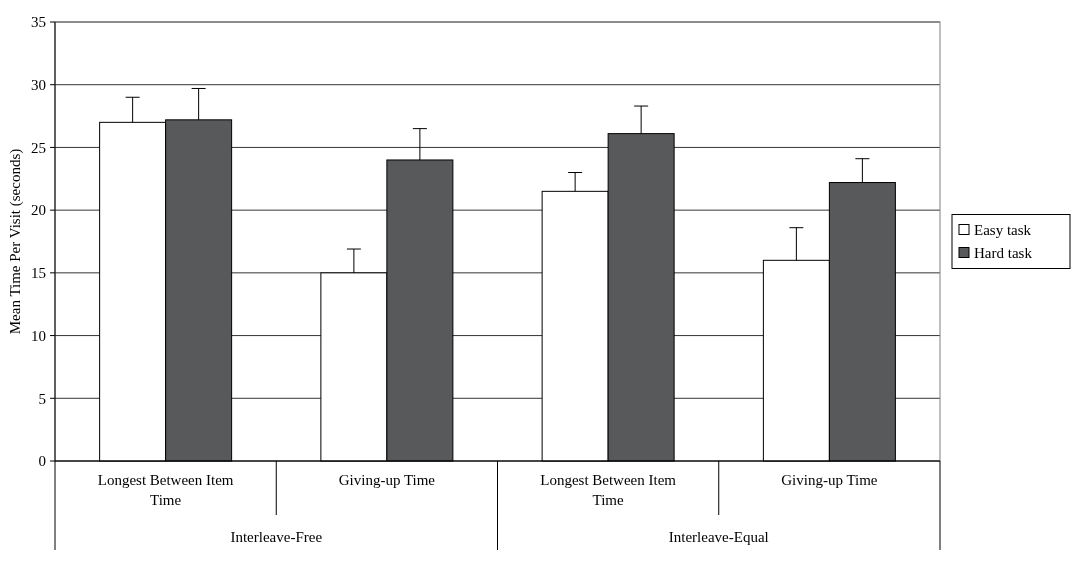  Describe the element at coordinates (38, 147) in the screenshot. I see `y-tick-label: 25` at that location.